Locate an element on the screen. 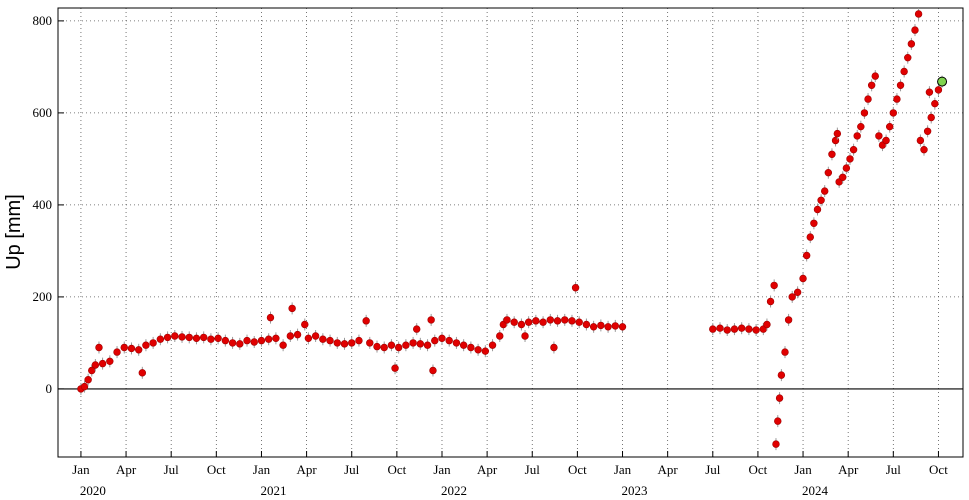 The width and height of the screenshot is (969, 500). x-year-label: 2023 is located at coordinates (635, 490).